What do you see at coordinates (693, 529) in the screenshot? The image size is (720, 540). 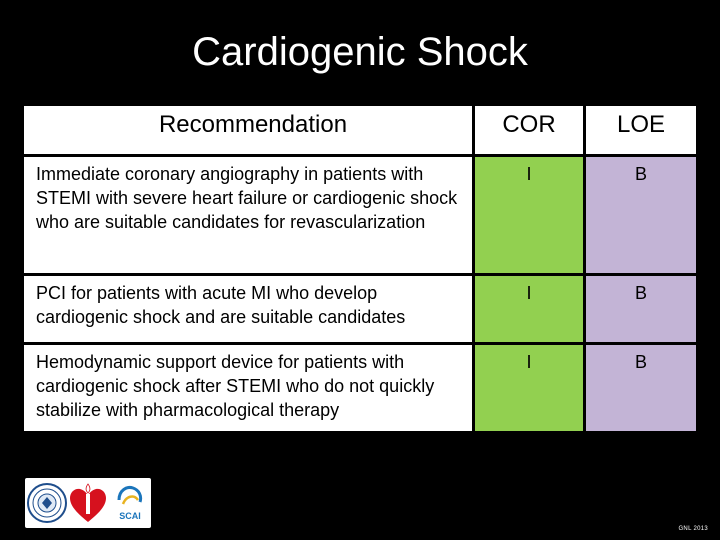 I see `source-note: GNL 2013` at bounding box center [693, 529].